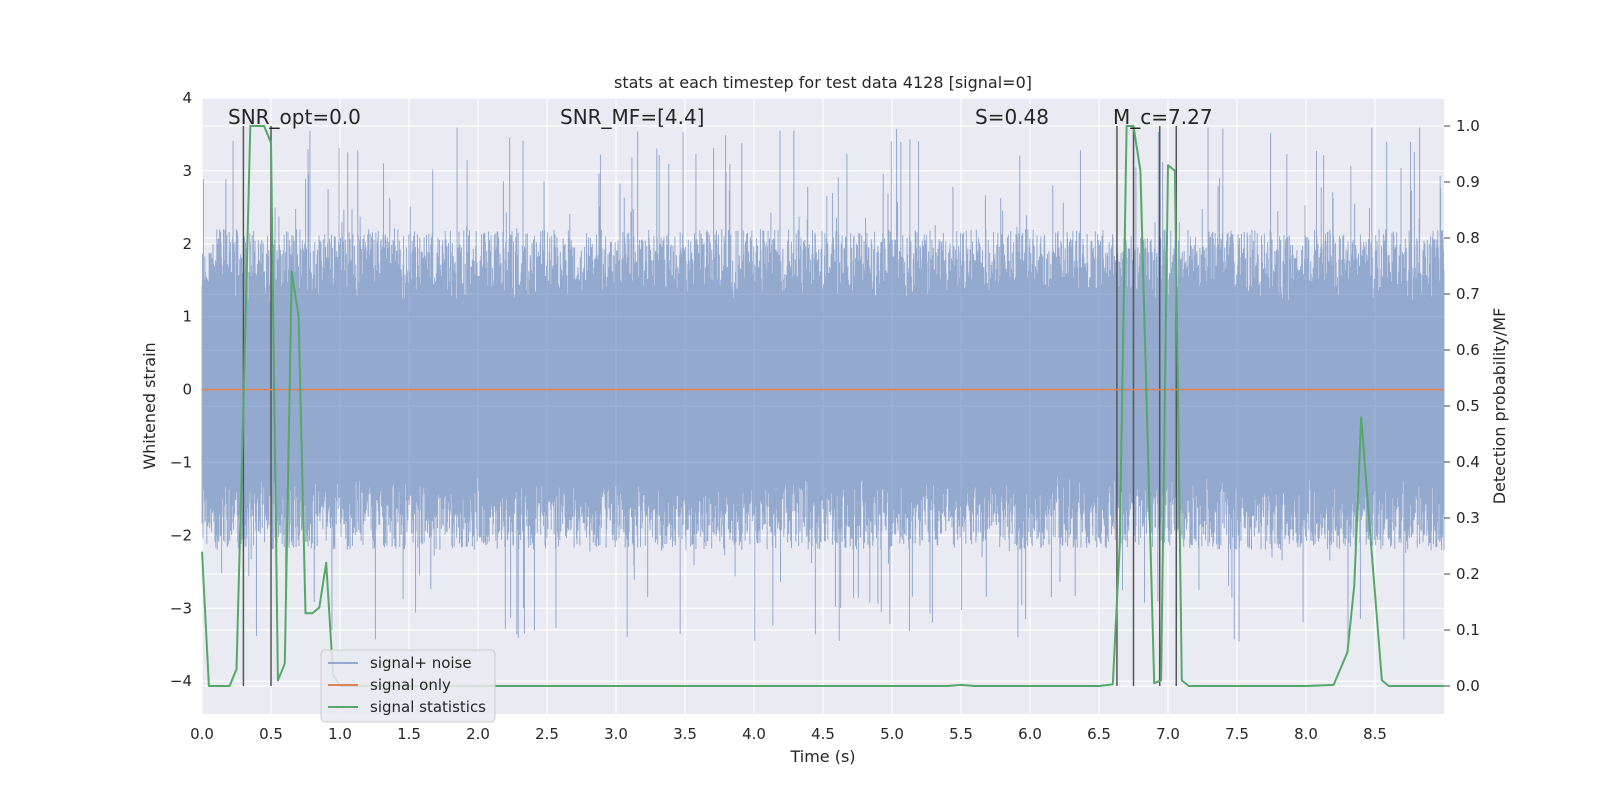 Image resolution: width=1600 pixels, height=800 pixels. What do you see at coordinates (632, 117) in the screenshot?
I see `annotation-snr-mf: SNR_MF=[4.4]` at bounding box center [632, 117].